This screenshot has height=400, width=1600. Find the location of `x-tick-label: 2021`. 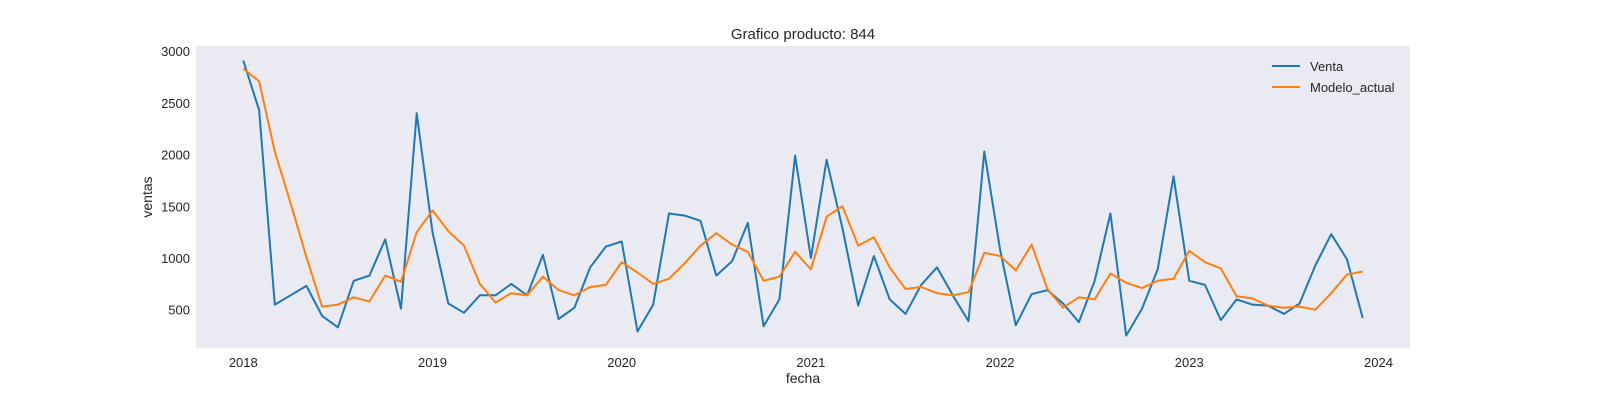

x-tick-label: 2021 is located at coordinates (810, 362).